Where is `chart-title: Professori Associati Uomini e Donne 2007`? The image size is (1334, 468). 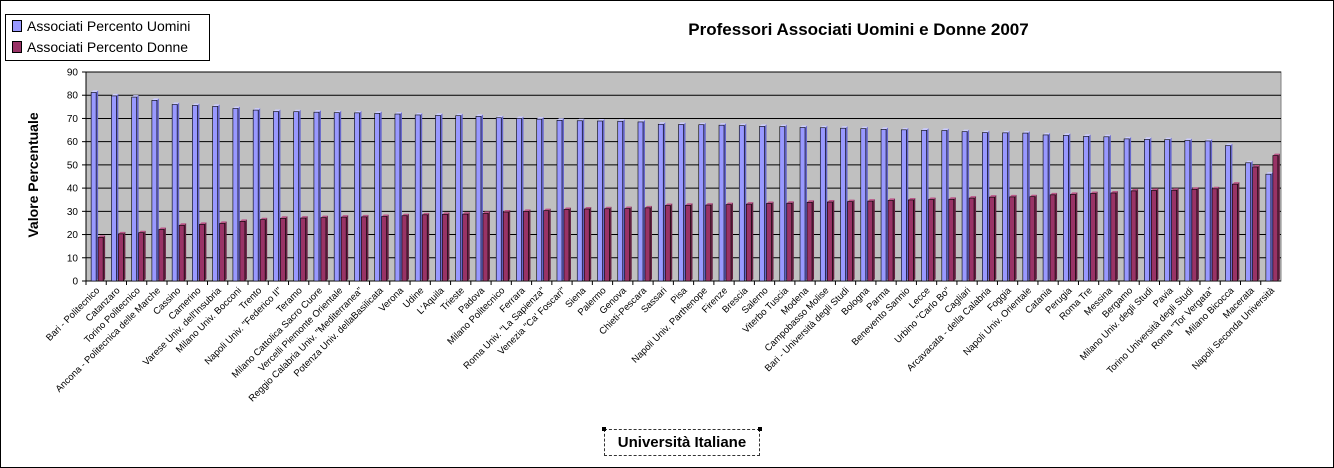
chart-title: Professori Associati Uomini e Donne 2007 is located at coordinates (858, 29).